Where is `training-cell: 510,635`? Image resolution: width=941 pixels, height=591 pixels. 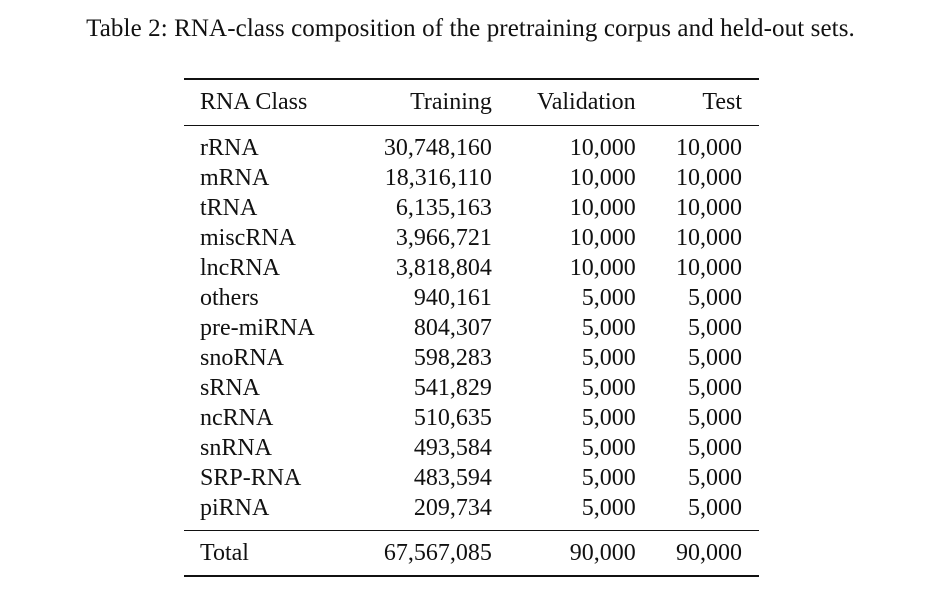 training-cell: 510,635 is located at coordinates (452, 418).